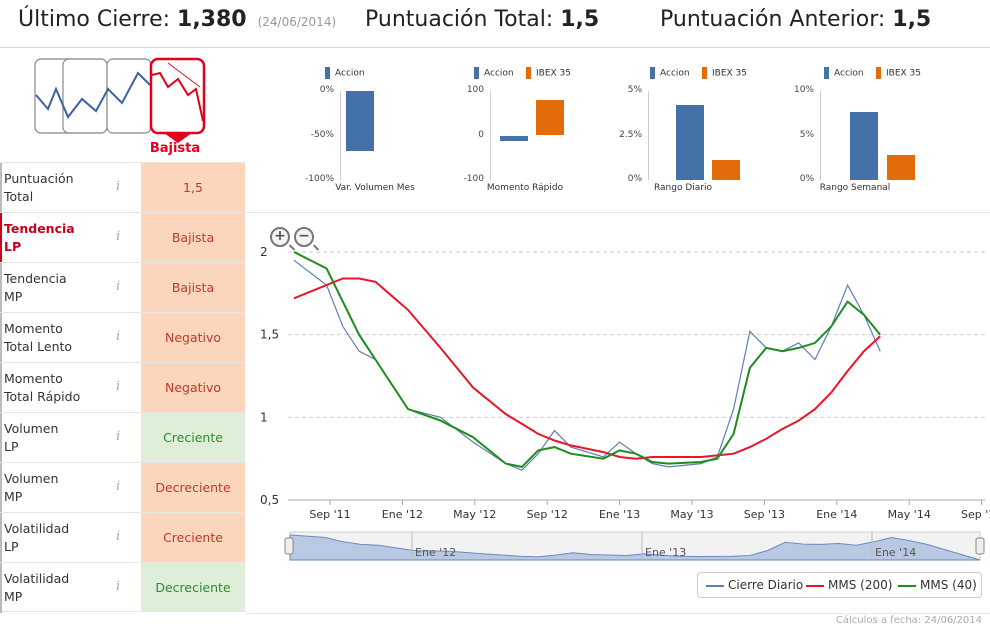 Image resolution: width=990 pixels, height=633 pixels. I want to click on mini-tick-label: -100%, so click(319, 179).